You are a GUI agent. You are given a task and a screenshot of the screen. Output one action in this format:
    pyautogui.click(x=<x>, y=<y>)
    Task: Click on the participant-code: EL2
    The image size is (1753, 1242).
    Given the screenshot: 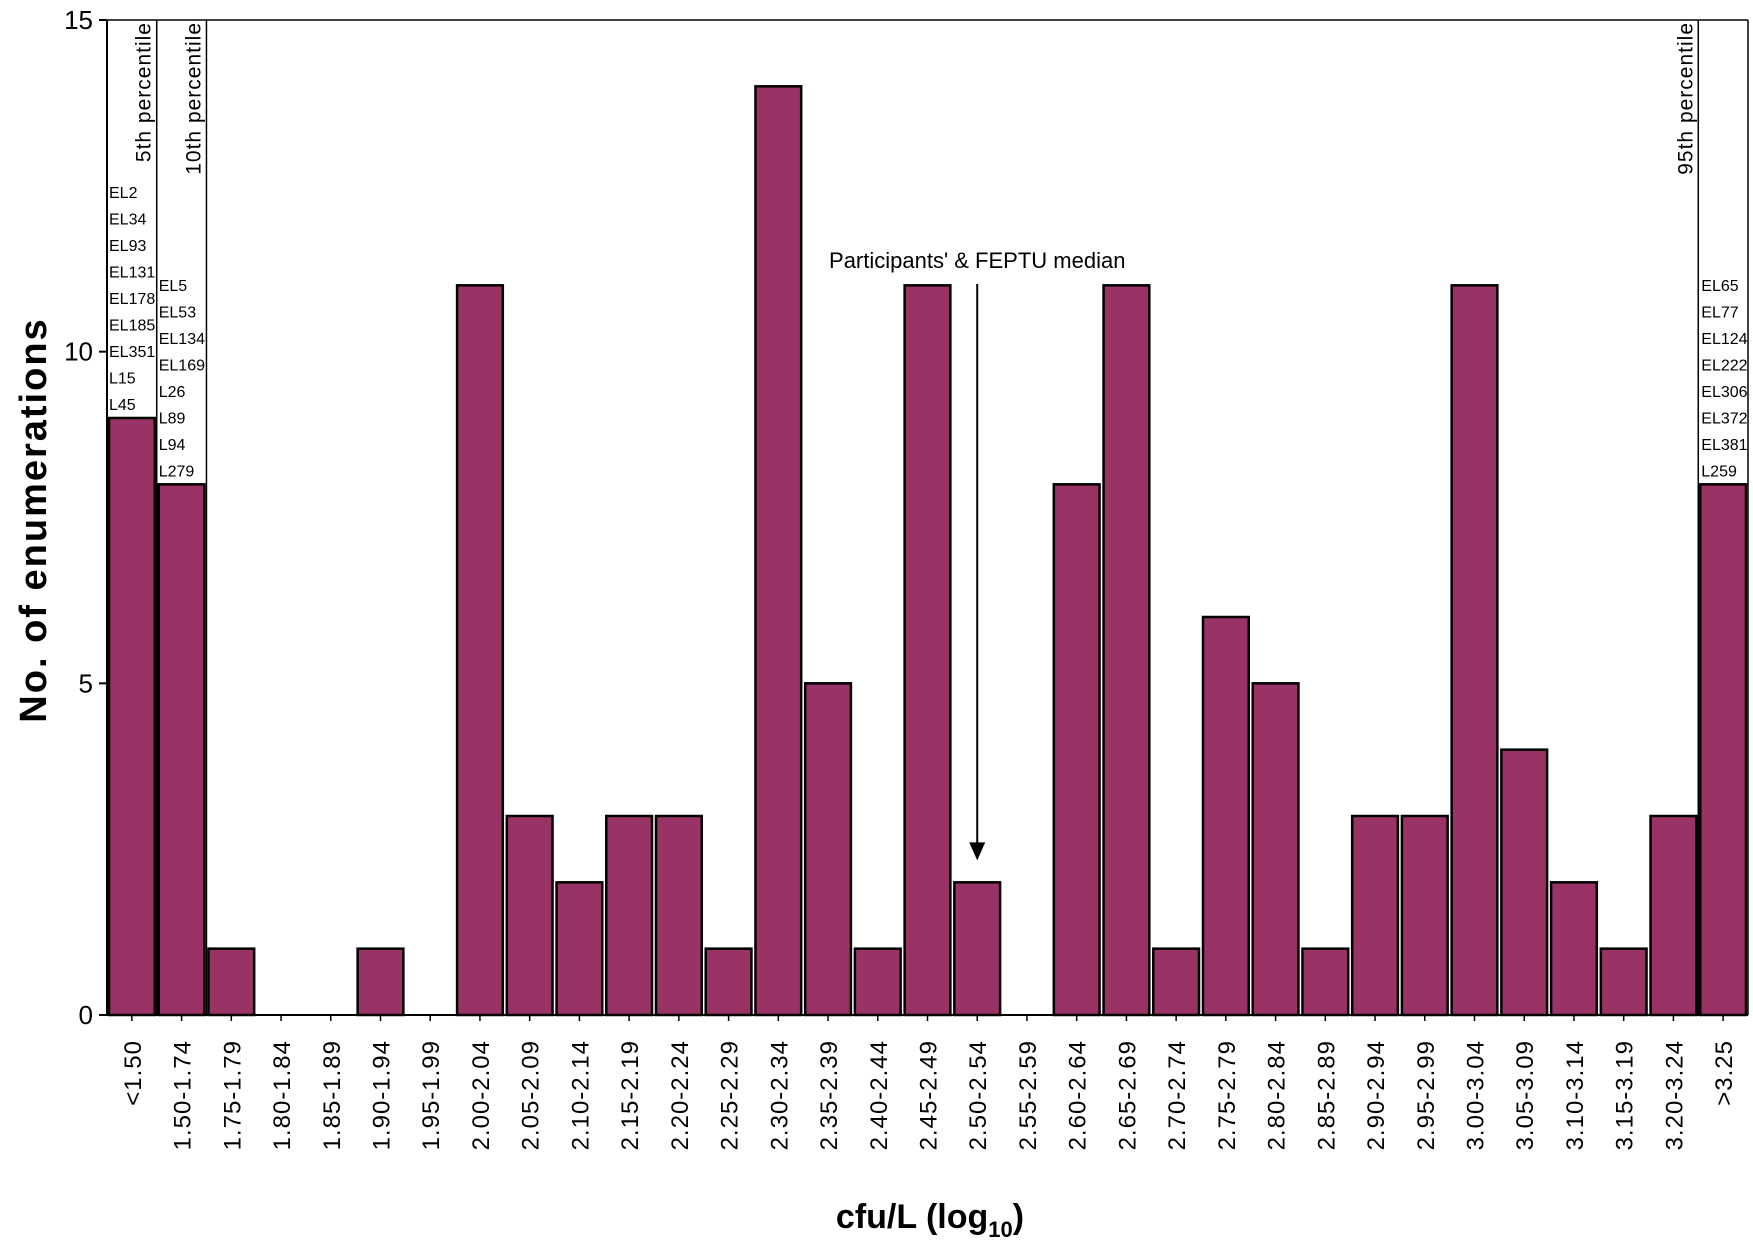 What is the action you would take?
    pyautogui.click(x=123, y=193)
    